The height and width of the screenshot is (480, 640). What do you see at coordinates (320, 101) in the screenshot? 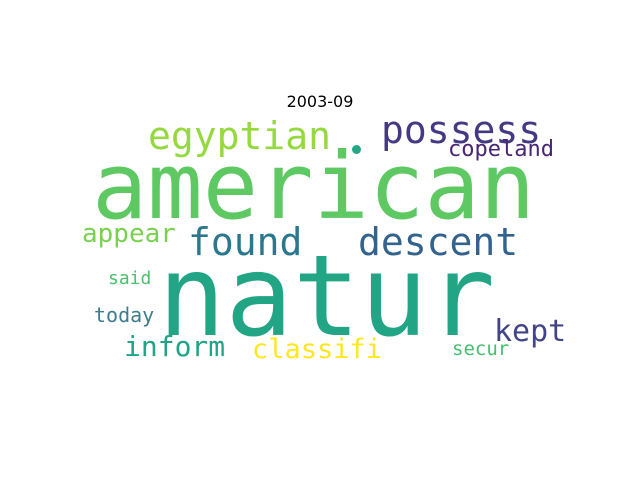
I see `figure-title: 2003-09` at bounding box center [320, 101].